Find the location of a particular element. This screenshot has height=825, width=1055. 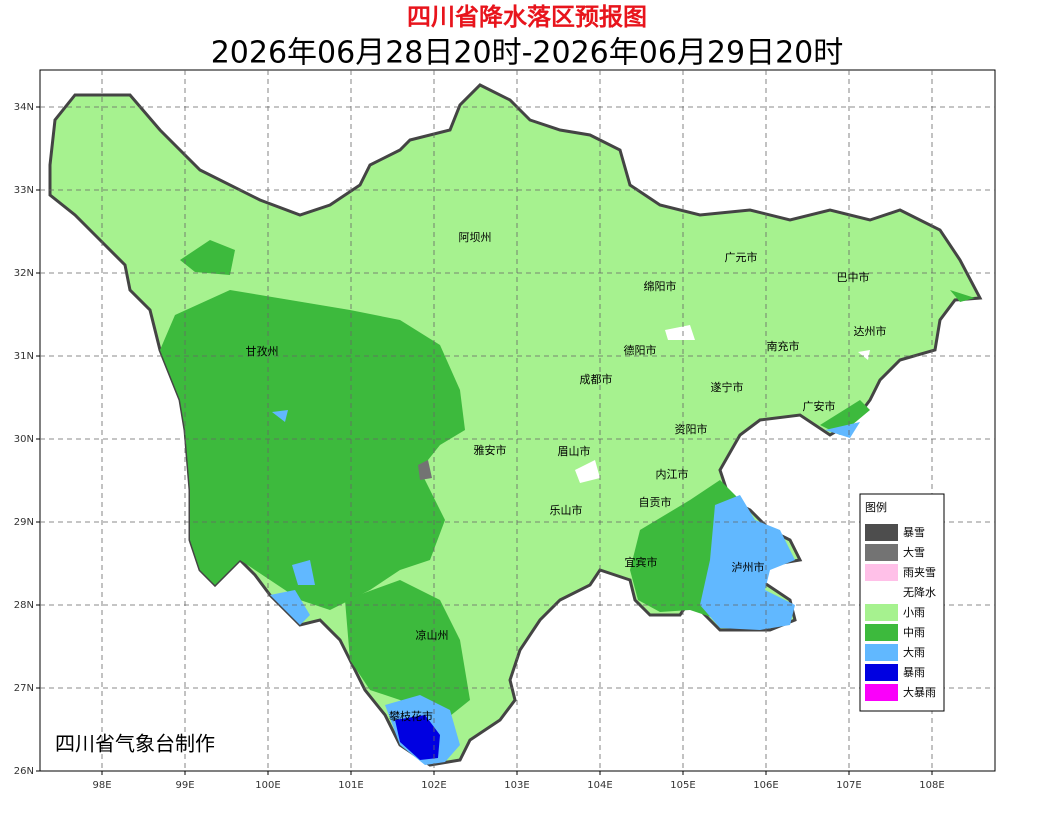

city-label: 甘孜州 is located at coordinates (262, 351).